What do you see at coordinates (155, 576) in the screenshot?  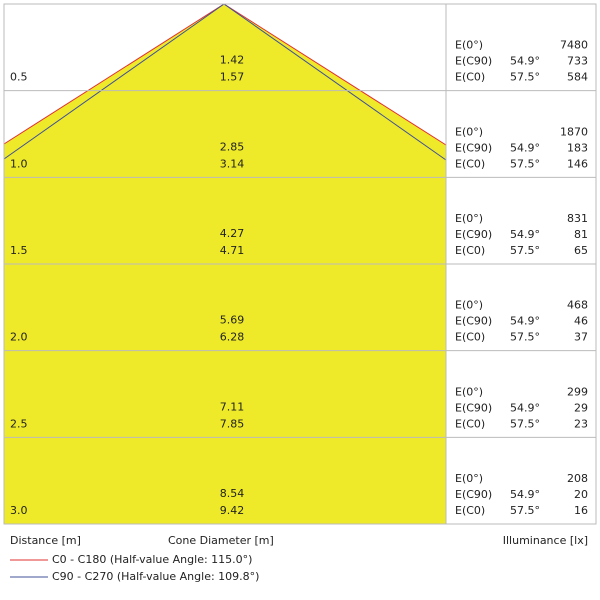 I see `legend-label: C90 - C270 (Half-value Angle: 109.8°)` at bounding box center [155, 576].